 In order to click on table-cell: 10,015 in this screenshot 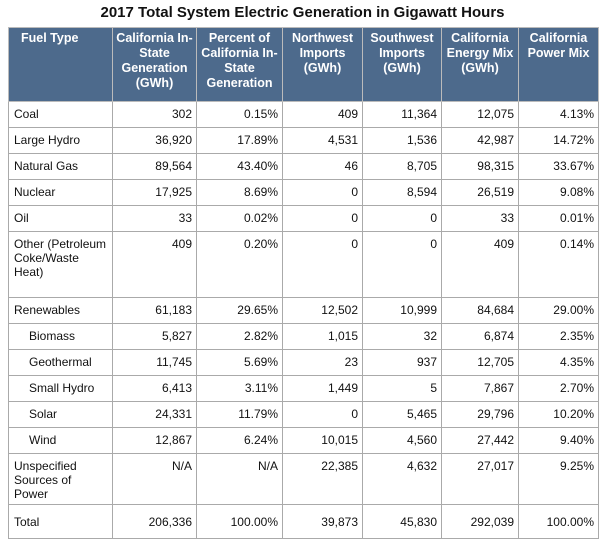, I will do `click(322, 440)`.